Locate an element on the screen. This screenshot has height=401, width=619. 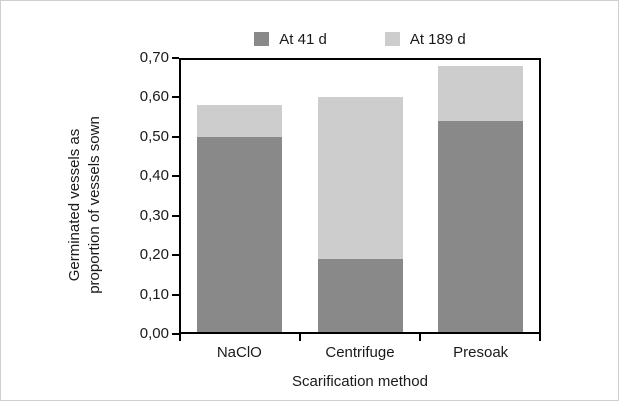
y-axis-tick-label: 0,40 is located at coordinates (154, 176).